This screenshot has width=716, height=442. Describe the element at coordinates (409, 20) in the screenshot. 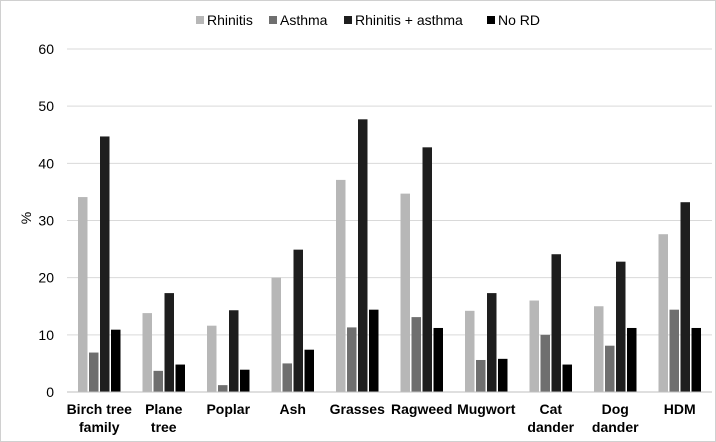

I see `legend-label: Rhinitis + asthma` at that location.